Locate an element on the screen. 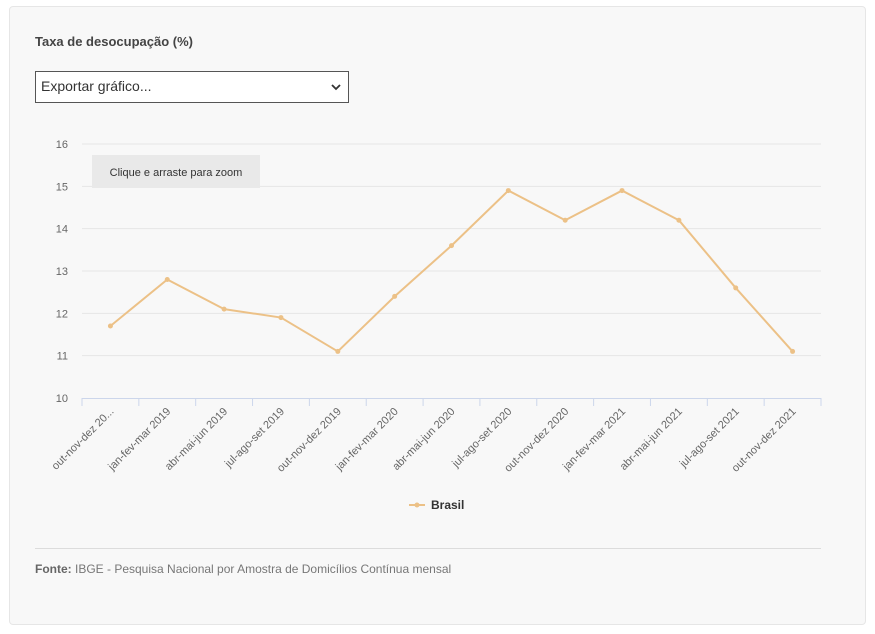 This screenshot has width=875, height=634. y-tick-label: 15 is located at coordinates (62, 187).